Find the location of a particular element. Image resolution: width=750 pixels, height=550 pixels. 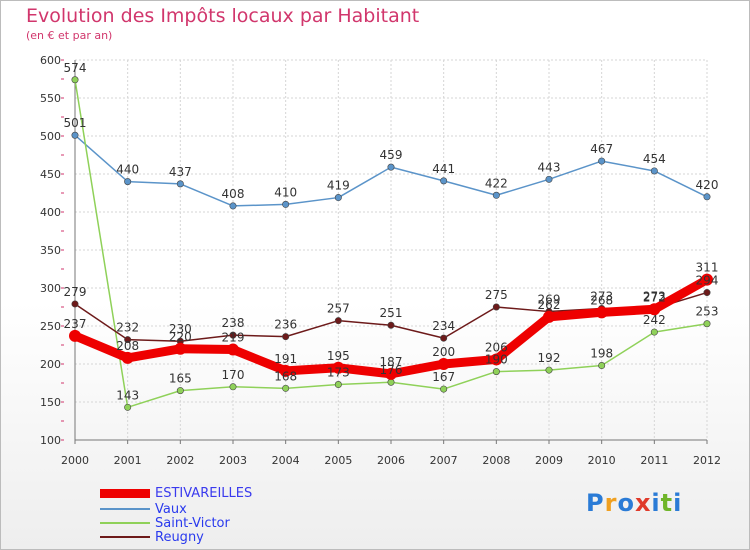

data-label: 574 is located at coordinates (75, 68).